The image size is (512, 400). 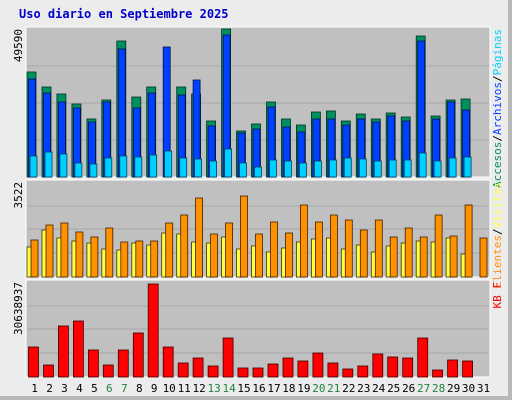 What do you see at coordinates (468, 388) in the screenshot?
I see `x-tick-label-day-30: 30` at bounding box center [468, 388].